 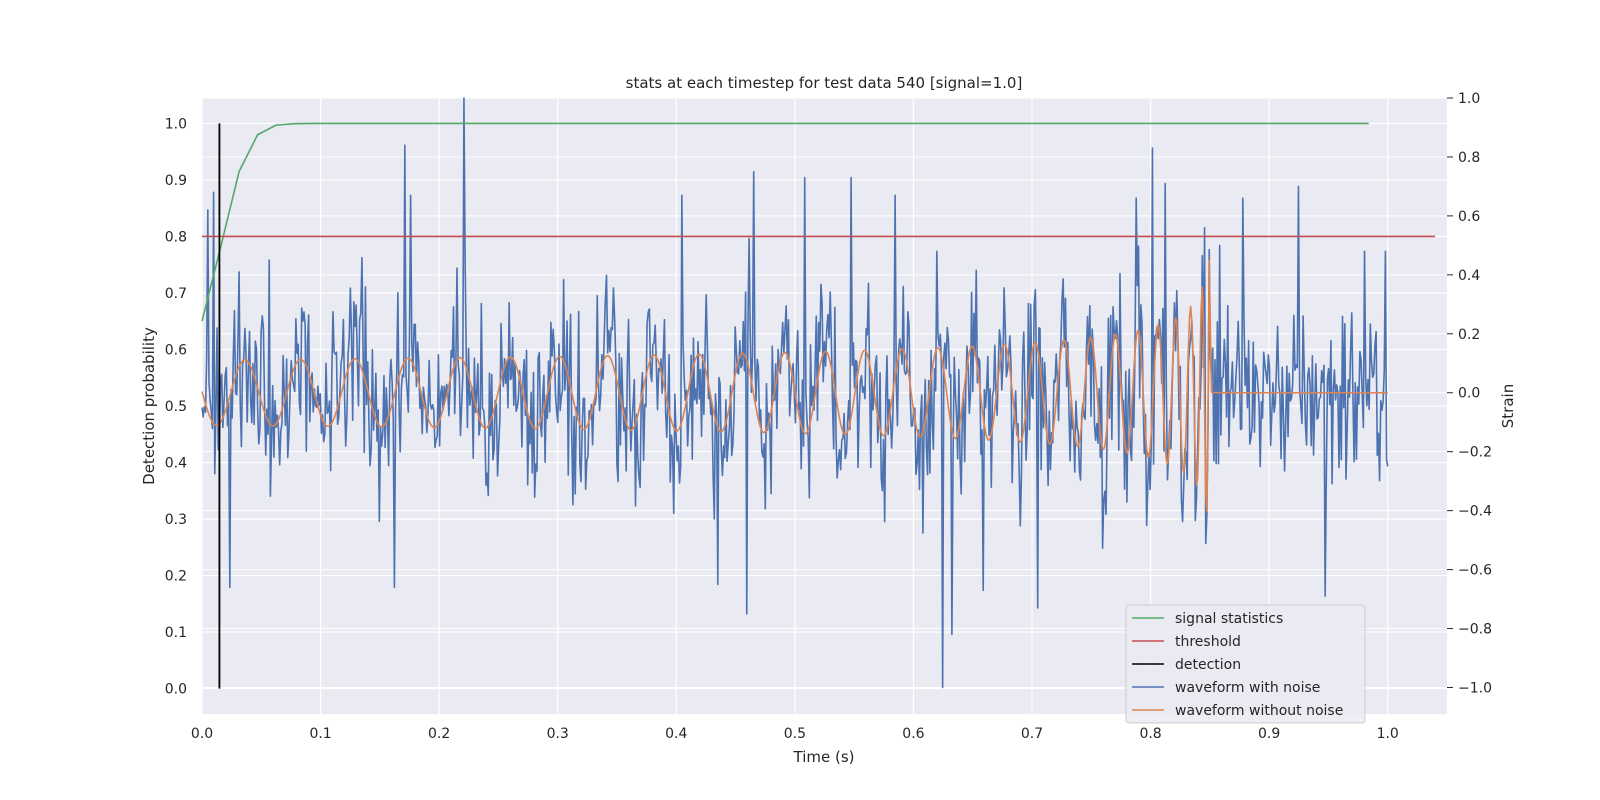 What do you see at coordinates (1475, 688) in the screenshot?
I see `y2-tick-label: −1.0` at bounding box center [1475, 688].